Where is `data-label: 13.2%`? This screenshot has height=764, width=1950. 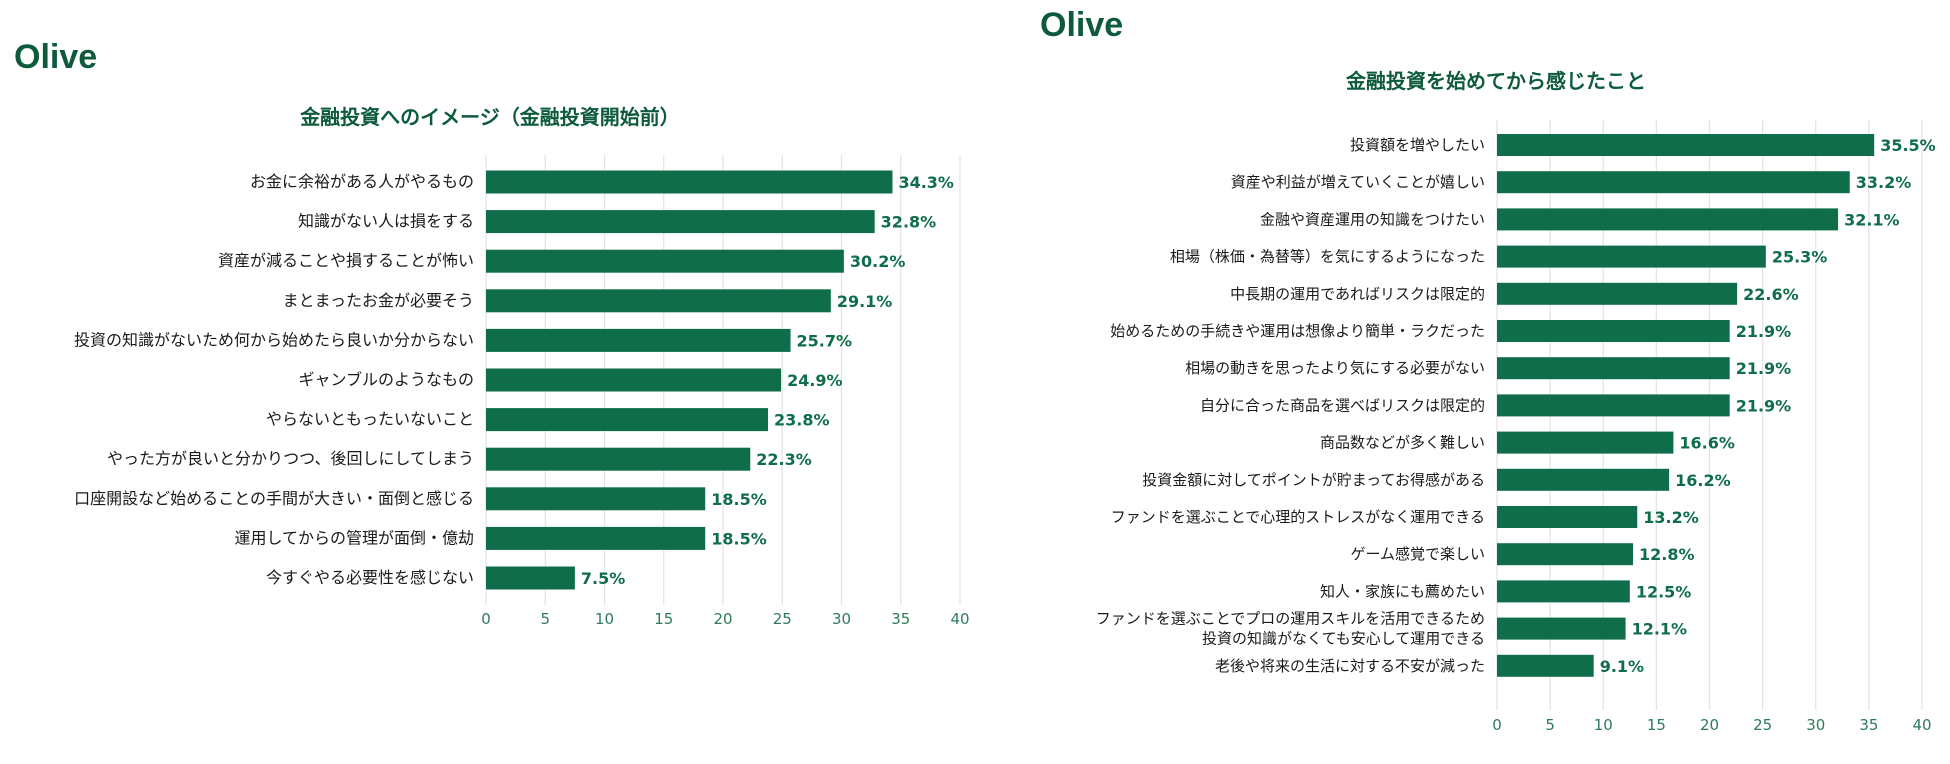 data-label: 13.2% is located at coordinates (1671, 517).